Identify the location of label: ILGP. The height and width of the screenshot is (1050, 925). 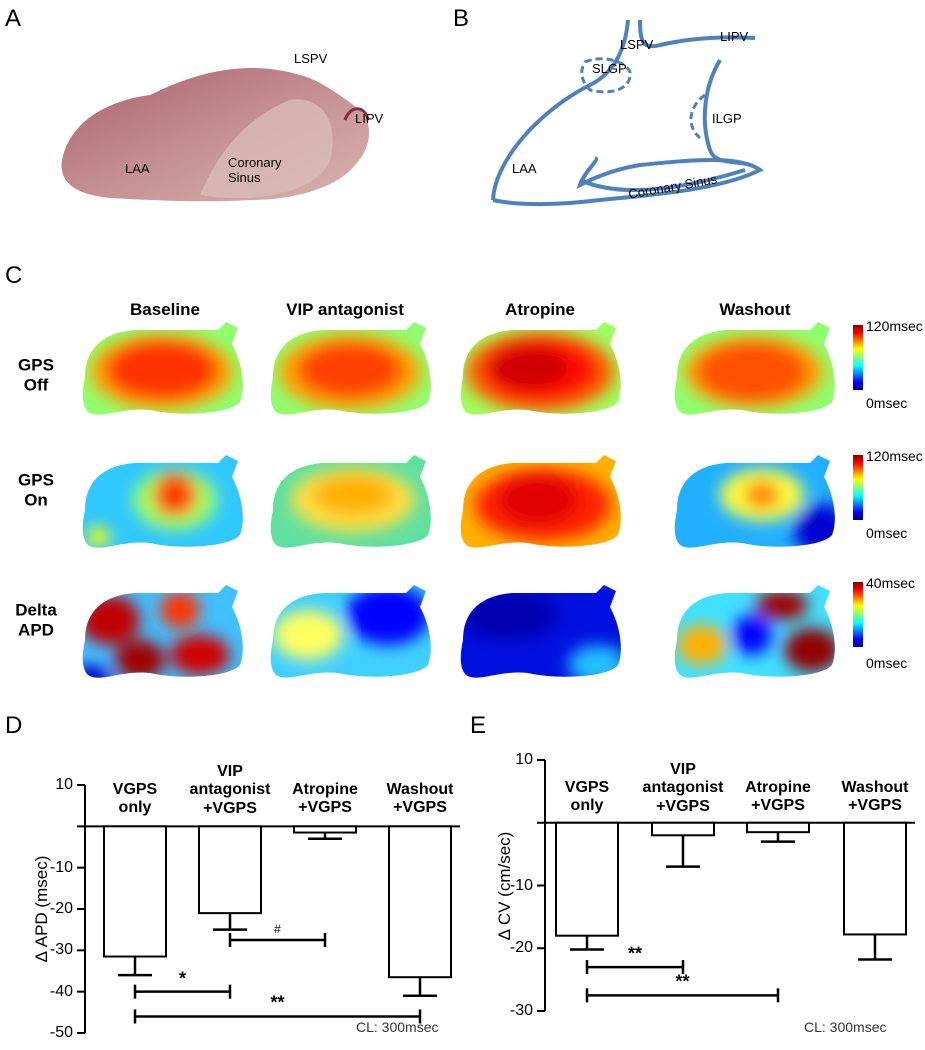
(727, 118).